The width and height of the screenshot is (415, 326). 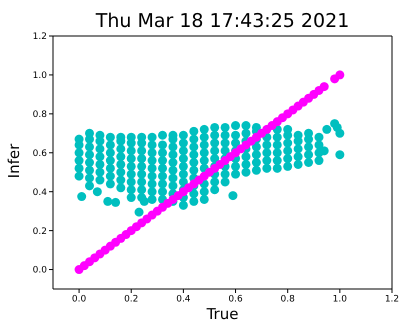 I want to click on y-tick-label: 0.4, so click(x=40, y=193).